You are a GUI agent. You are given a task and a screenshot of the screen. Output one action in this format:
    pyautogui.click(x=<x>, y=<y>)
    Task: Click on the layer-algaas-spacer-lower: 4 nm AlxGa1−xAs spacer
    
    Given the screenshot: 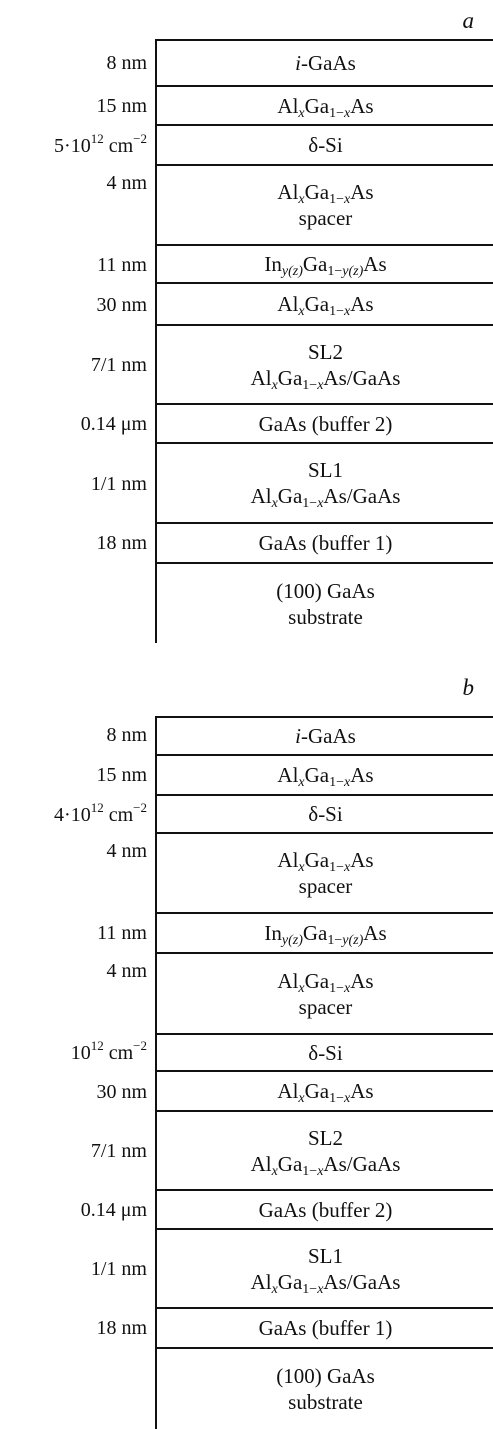 What is the action you would take?
    pyautogui.click(x=299, y=994)
    